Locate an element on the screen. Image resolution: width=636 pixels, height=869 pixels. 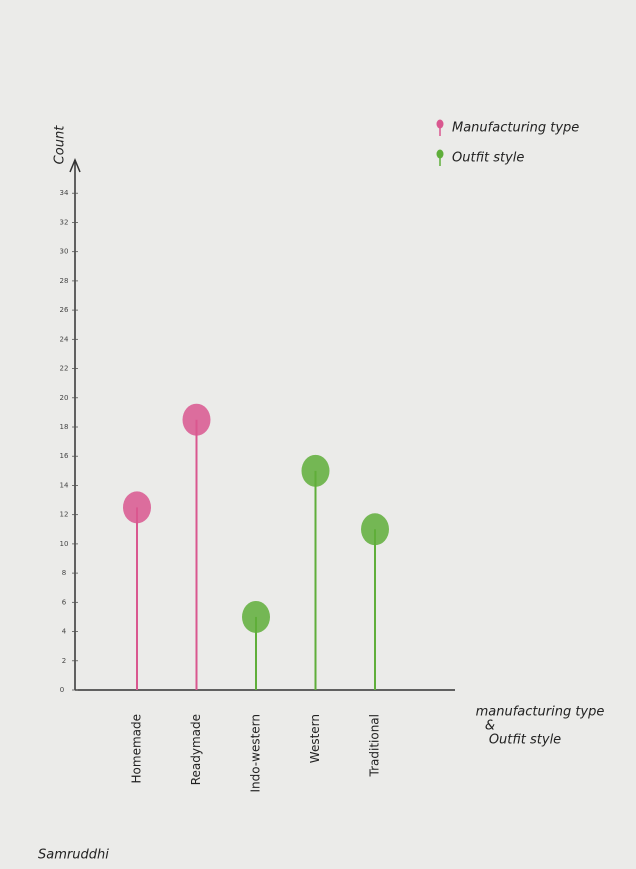
y-tick-label: 8 is located at coordinates (64, 573).